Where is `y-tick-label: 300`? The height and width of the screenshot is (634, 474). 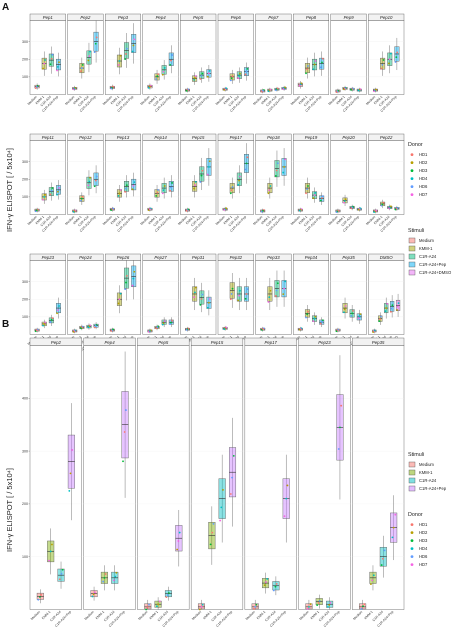 y-tick-label: 300 is located at coordinates (25, 162).